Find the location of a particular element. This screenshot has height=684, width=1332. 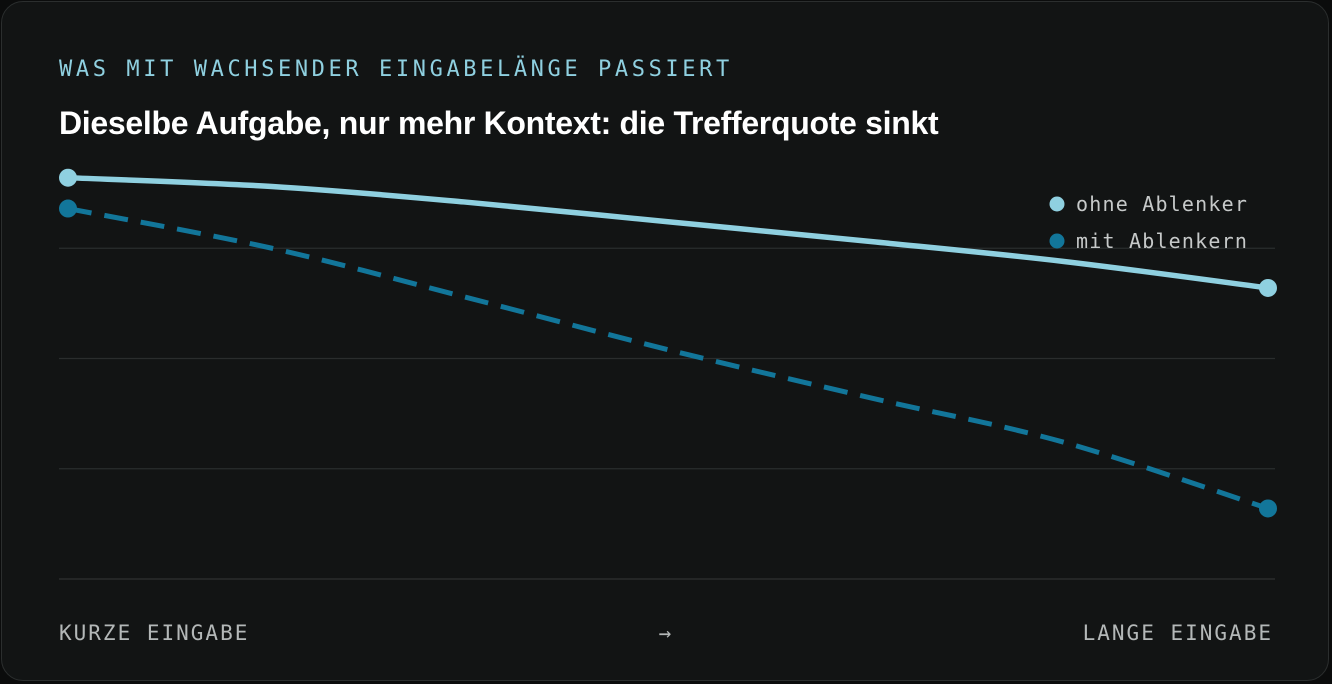

x-axis-label-start: KURZE EINGABE is located at coordinates (154, 633).